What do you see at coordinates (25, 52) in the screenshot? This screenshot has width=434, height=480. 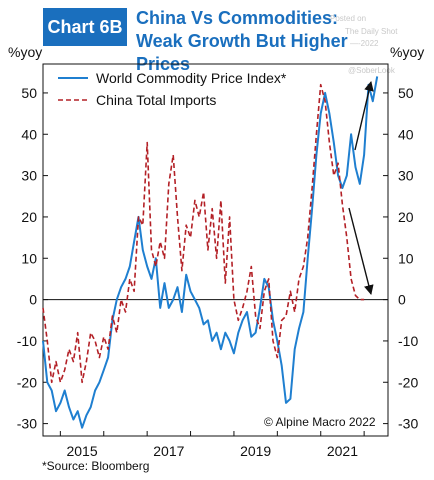 I see `left-axis-unit: %yoy` at bounding box center [25, 52].